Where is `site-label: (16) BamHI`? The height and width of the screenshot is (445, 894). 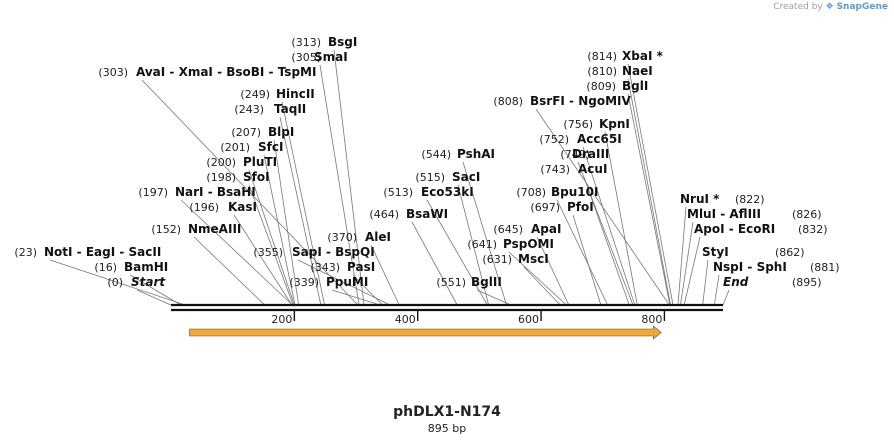
site-label: (16) BamHI is located at coordinates (131, 267).